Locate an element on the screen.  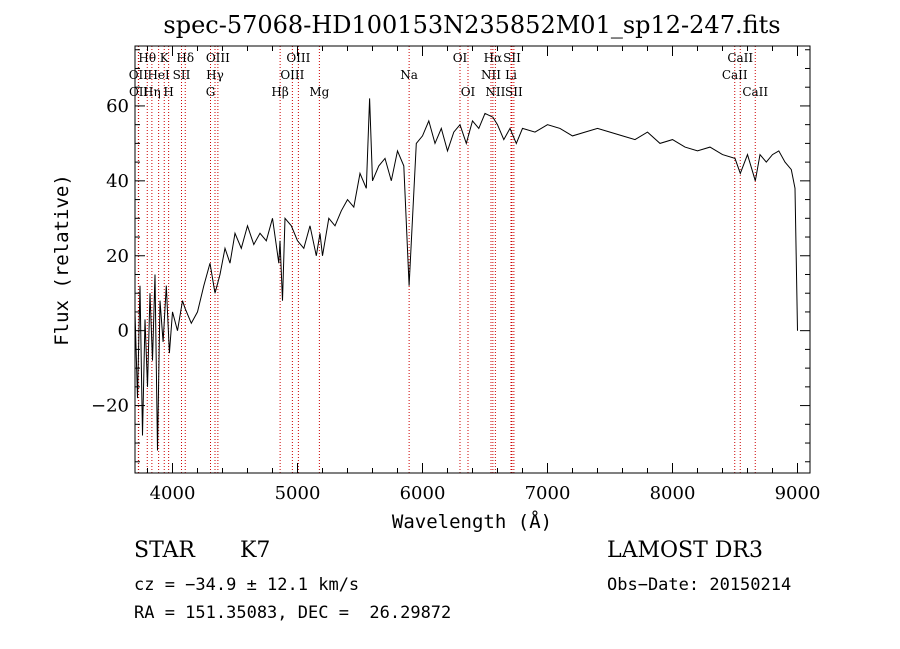
spectral-line-label: Hα is located at coordinates (493, 58).